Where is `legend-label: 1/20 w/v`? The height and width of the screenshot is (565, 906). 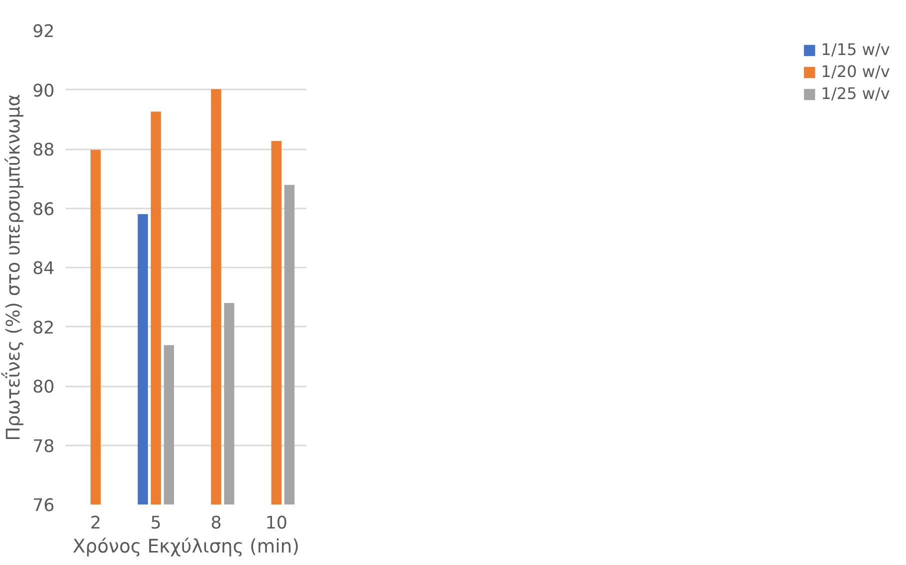
legend-label: 1/20 w/v is located at coordinates (855, 71).